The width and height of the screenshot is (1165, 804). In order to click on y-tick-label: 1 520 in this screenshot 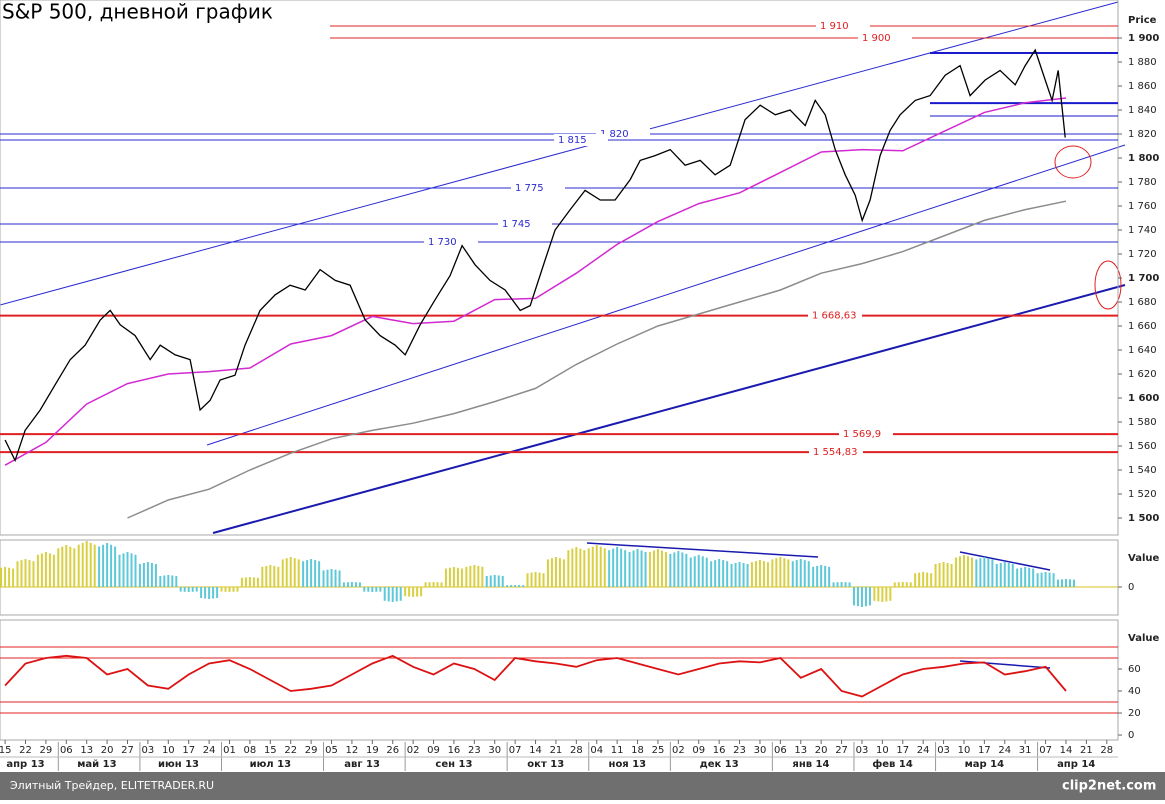, I will do `click(1142, 494)`.